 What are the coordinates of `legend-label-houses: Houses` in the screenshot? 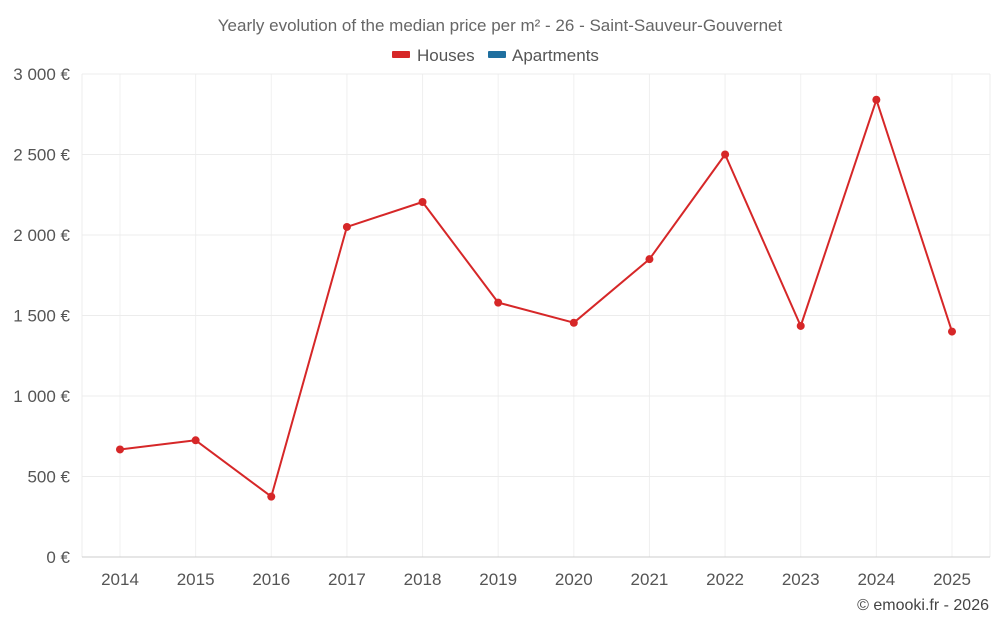 It's located at (446, 55).